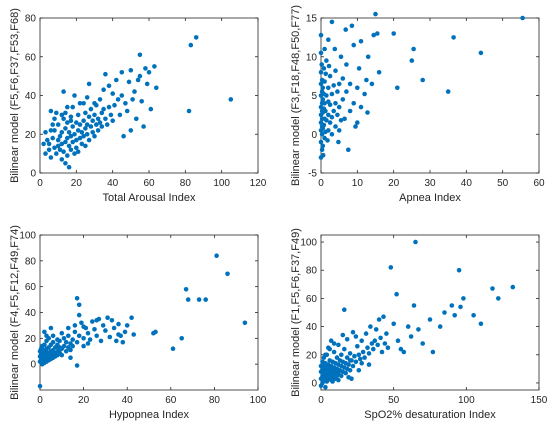 The height and width of the screenshot is (426, 550). I want to click on y-tick-label: 0, so click(314, 135).